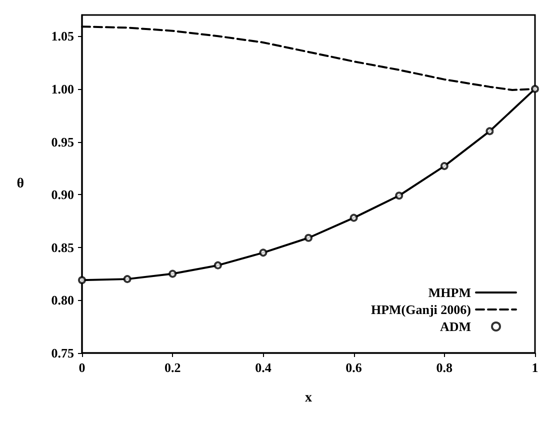  Describe the element at coordinates (308, 398) in the screenshot. I see `x-axis-title: x` at that location.